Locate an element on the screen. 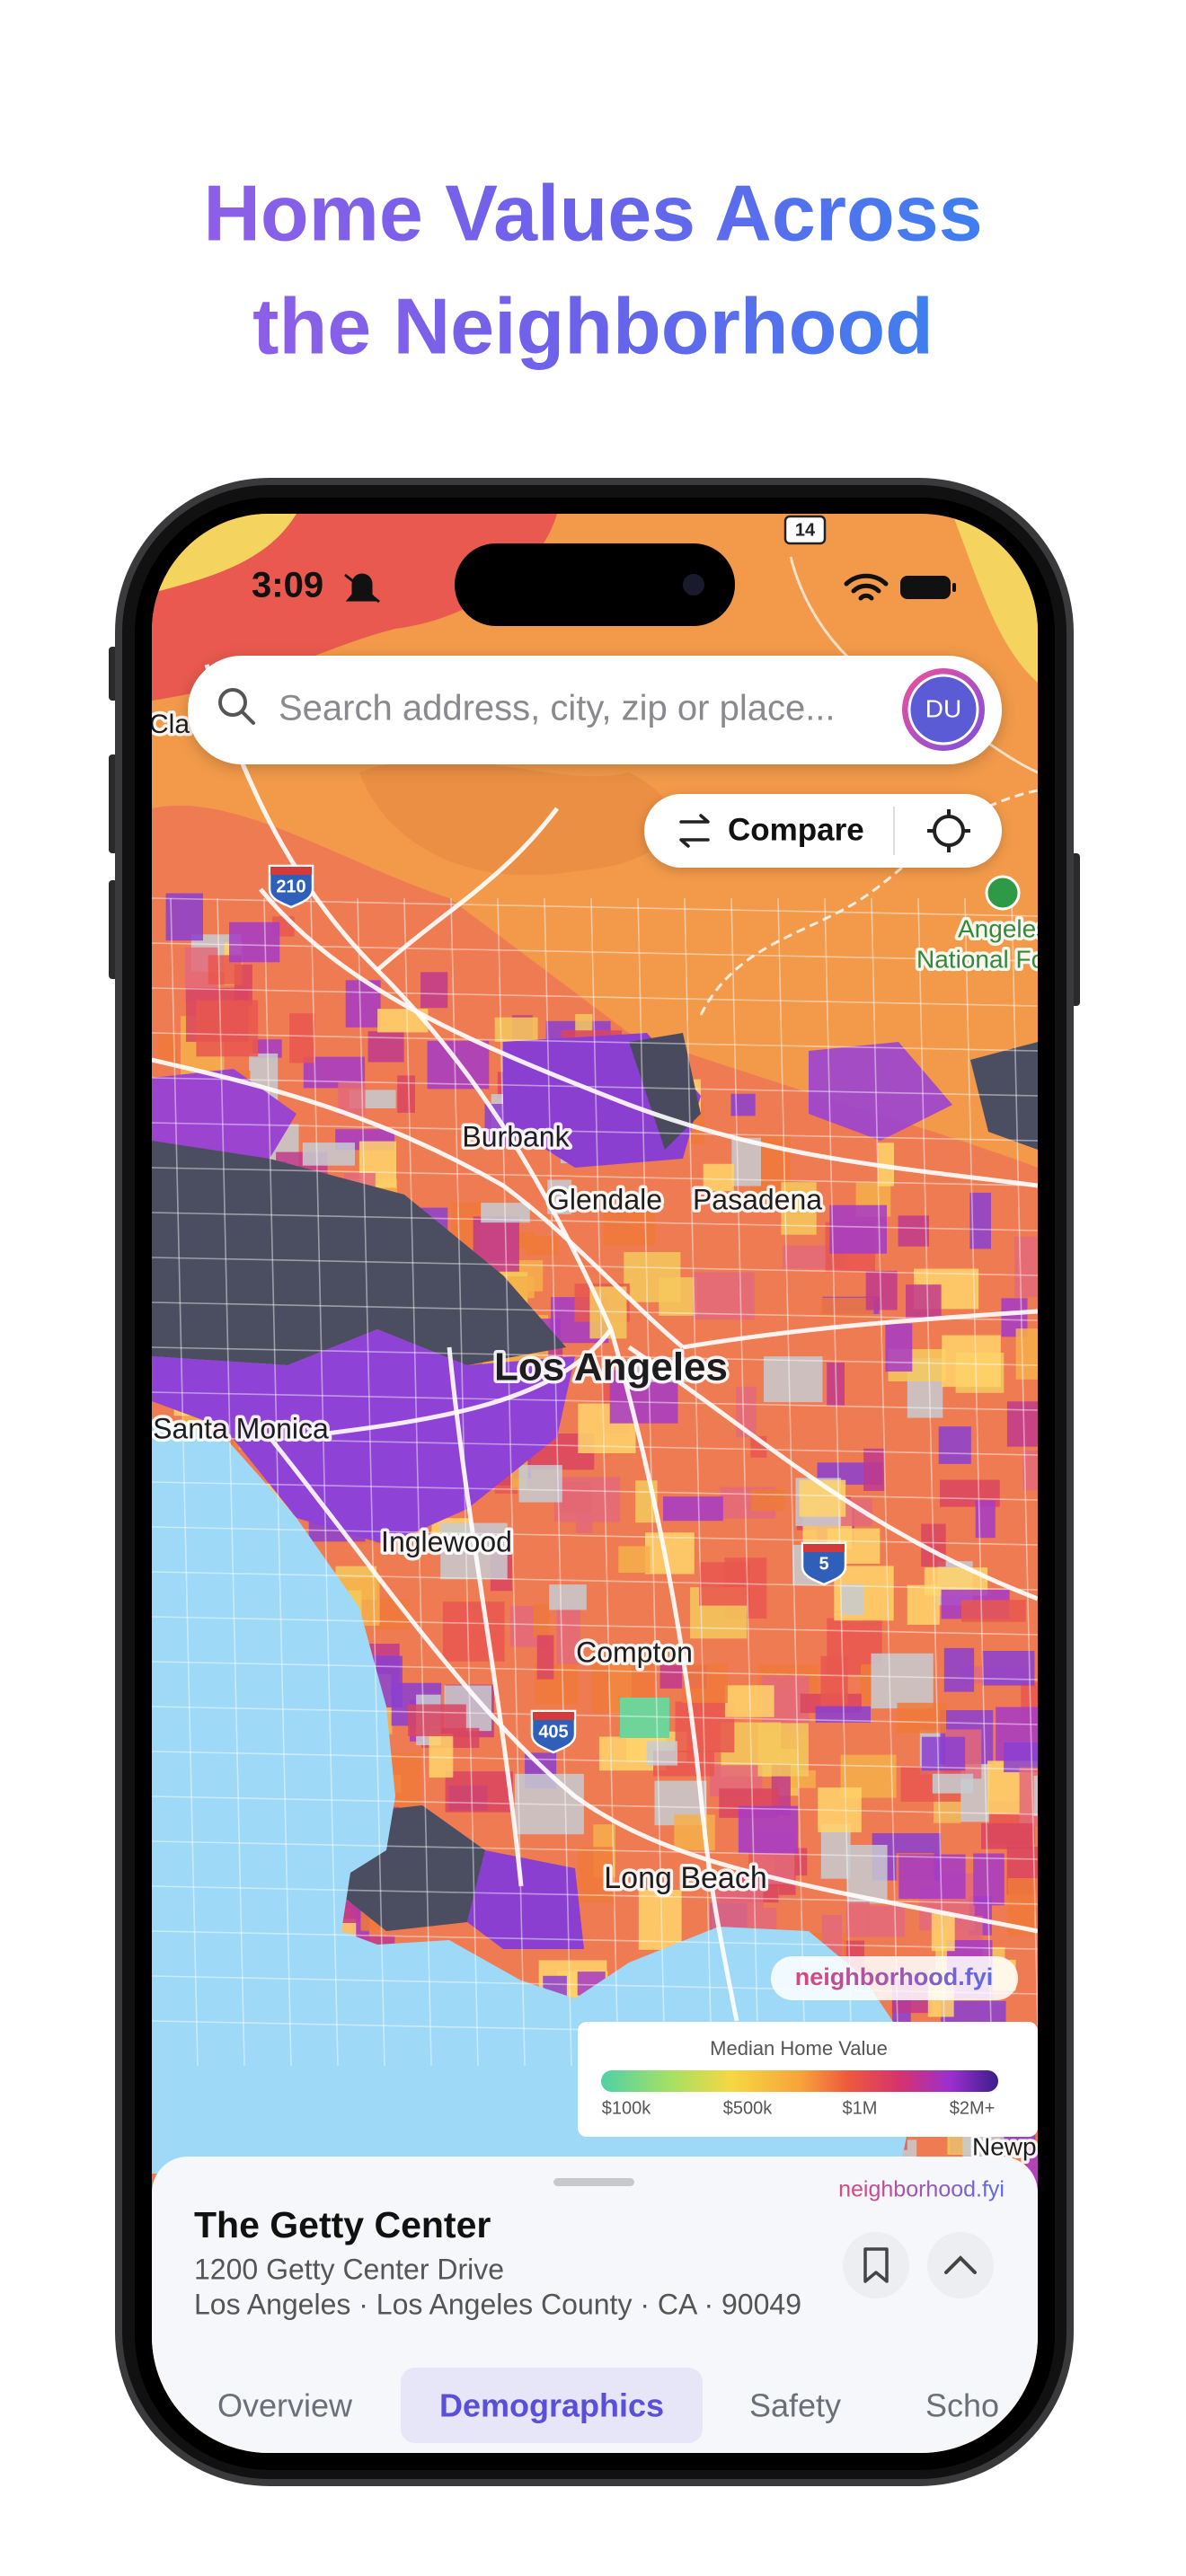 This screenshot has height=2576, width=1186. expand-button is located at coordinates (960, 2265).